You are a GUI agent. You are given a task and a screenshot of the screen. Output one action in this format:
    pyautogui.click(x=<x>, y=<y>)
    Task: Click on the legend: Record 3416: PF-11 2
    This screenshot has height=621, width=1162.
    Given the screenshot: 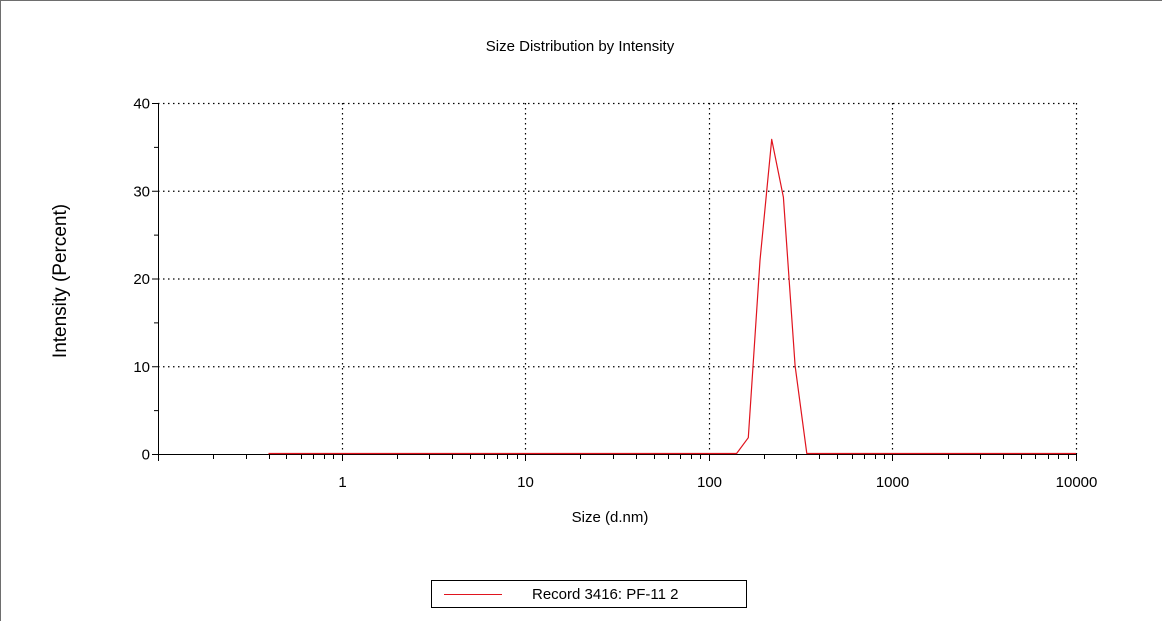 What is the action you would take?
    pyautogui.click(x=589, y=594)
    